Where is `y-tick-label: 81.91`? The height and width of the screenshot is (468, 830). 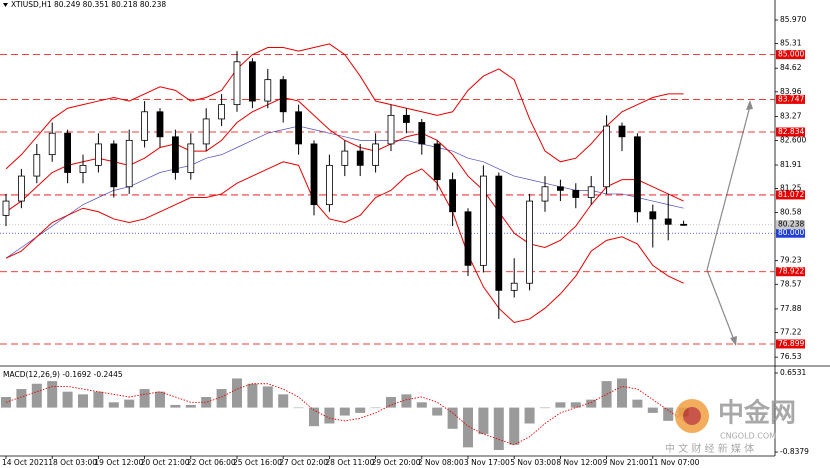 y-tick-label: 81.91 is located at coordinates (791, 164).